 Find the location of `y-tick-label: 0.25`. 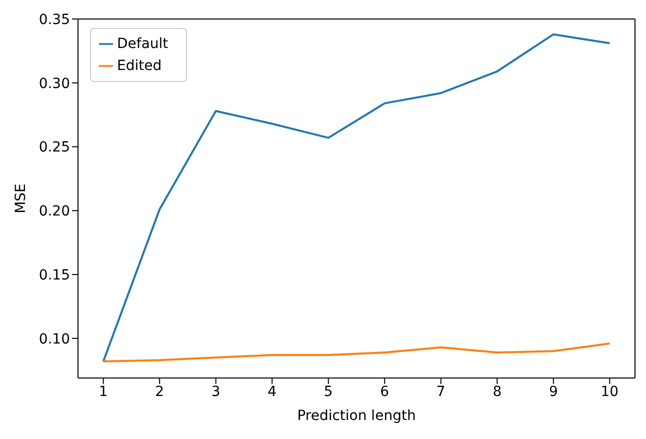

y-tick-label: 0.25 is located at coordinates (54, 148).